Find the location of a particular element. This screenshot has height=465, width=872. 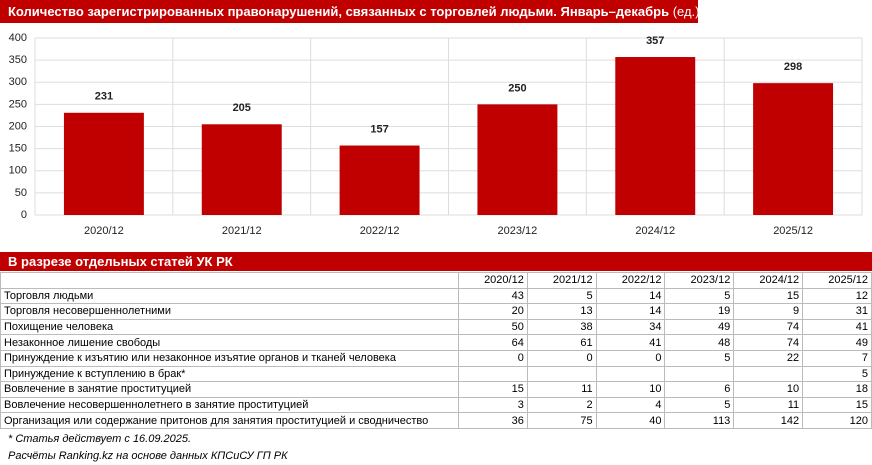

y-tick-label: 300 is located at coordinates (18, 82).